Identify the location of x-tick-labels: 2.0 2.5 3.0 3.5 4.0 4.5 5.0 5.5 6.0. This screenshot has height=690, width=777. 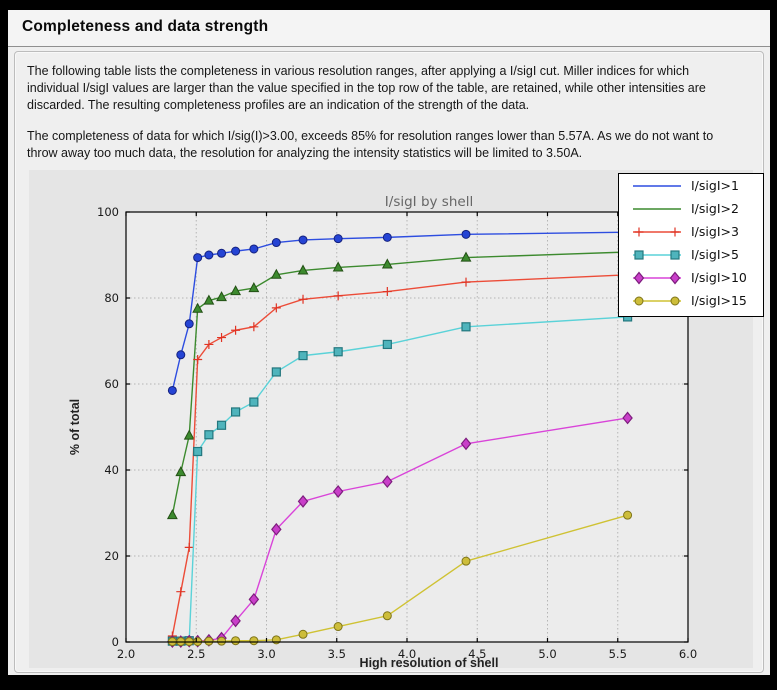
(407, 654).